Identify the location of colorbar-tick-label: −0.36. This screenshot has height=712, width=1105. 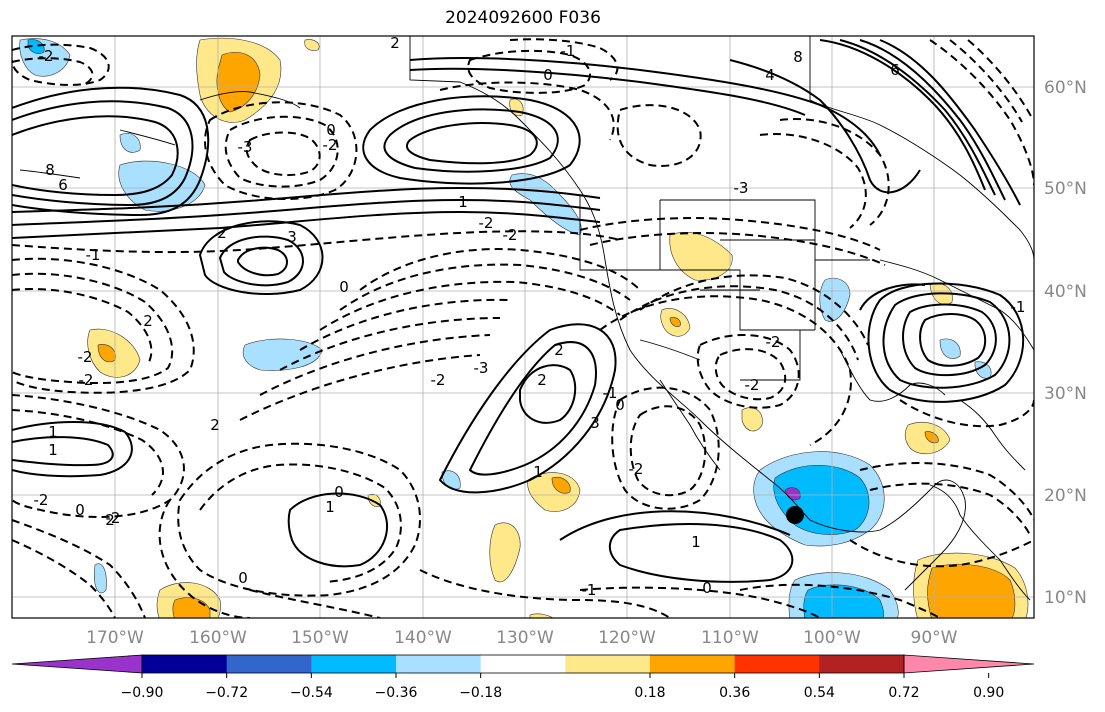
(396, 693).